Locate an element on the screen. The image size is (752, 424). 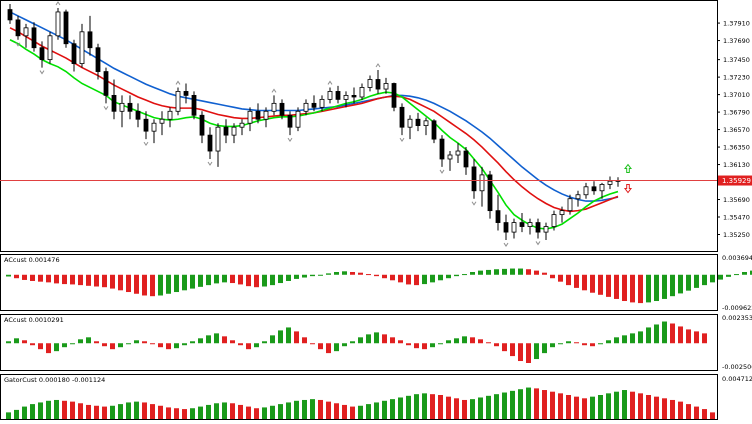
gator-indicator-panel: GatorCust 0.000180 -0.001124 0.004712 is located at coordinates (376, 397).